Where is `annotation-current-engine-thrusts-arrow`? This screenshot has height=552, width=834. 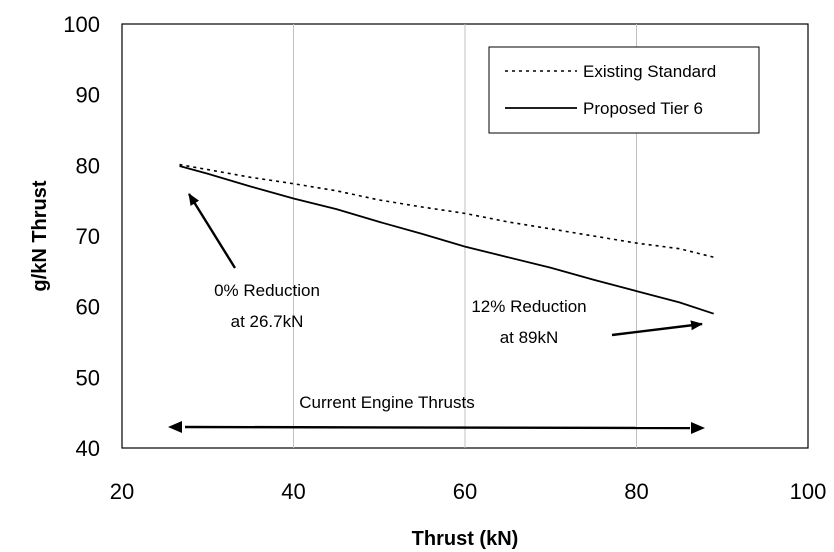
annotation-current-engine-thrusts-arrow is located at coordinates (437, 427).